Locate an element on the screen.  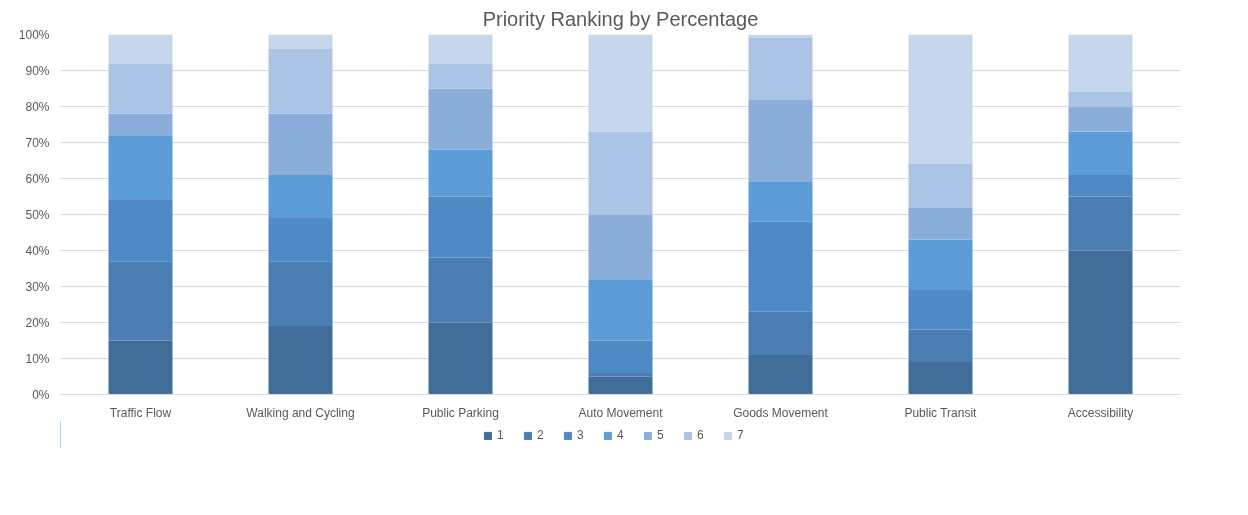
y-tick-label: 20% is located at coordinates (37, 322).